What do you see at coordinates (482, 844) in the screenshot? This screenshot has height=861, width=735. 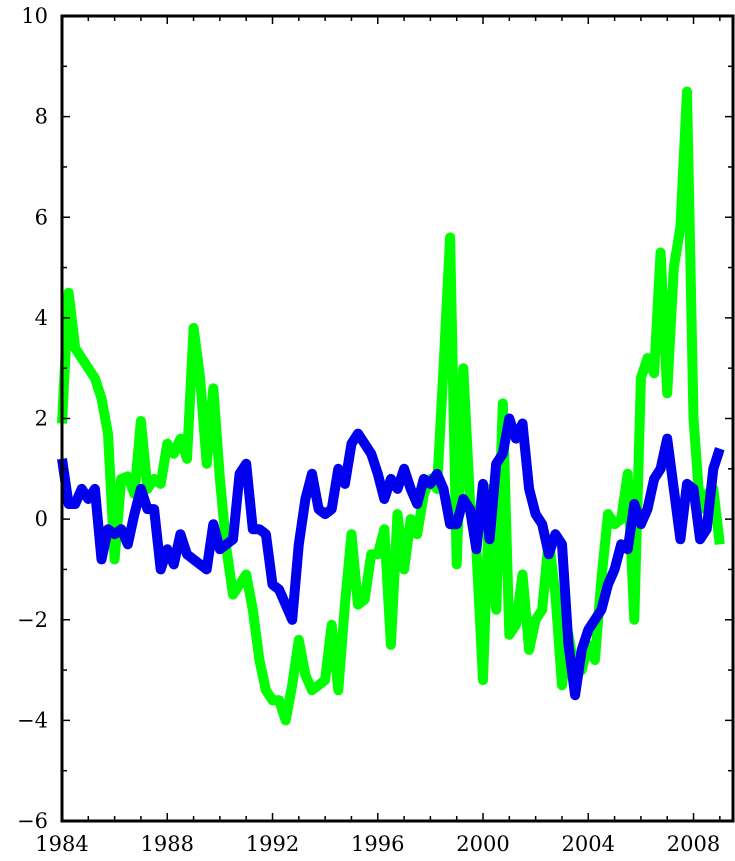 I see `x-tick-label: 2000` at bounding box center [482, 844].